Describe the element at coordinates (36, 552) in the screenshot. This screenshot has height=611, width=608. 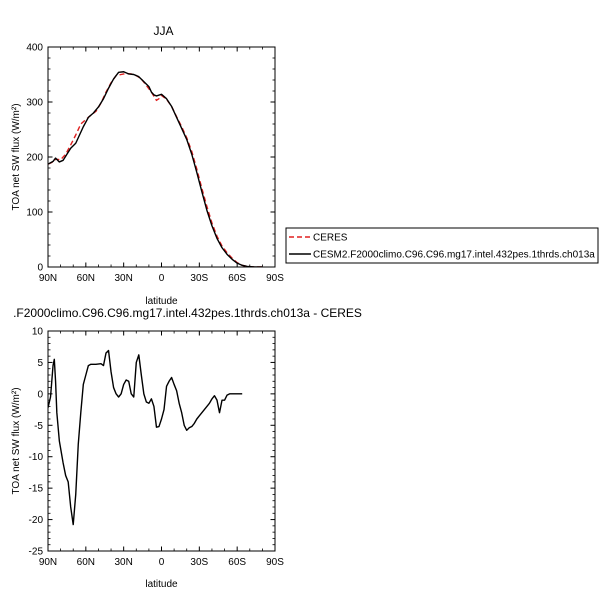
I see `y-tick-label: -25` at that location.